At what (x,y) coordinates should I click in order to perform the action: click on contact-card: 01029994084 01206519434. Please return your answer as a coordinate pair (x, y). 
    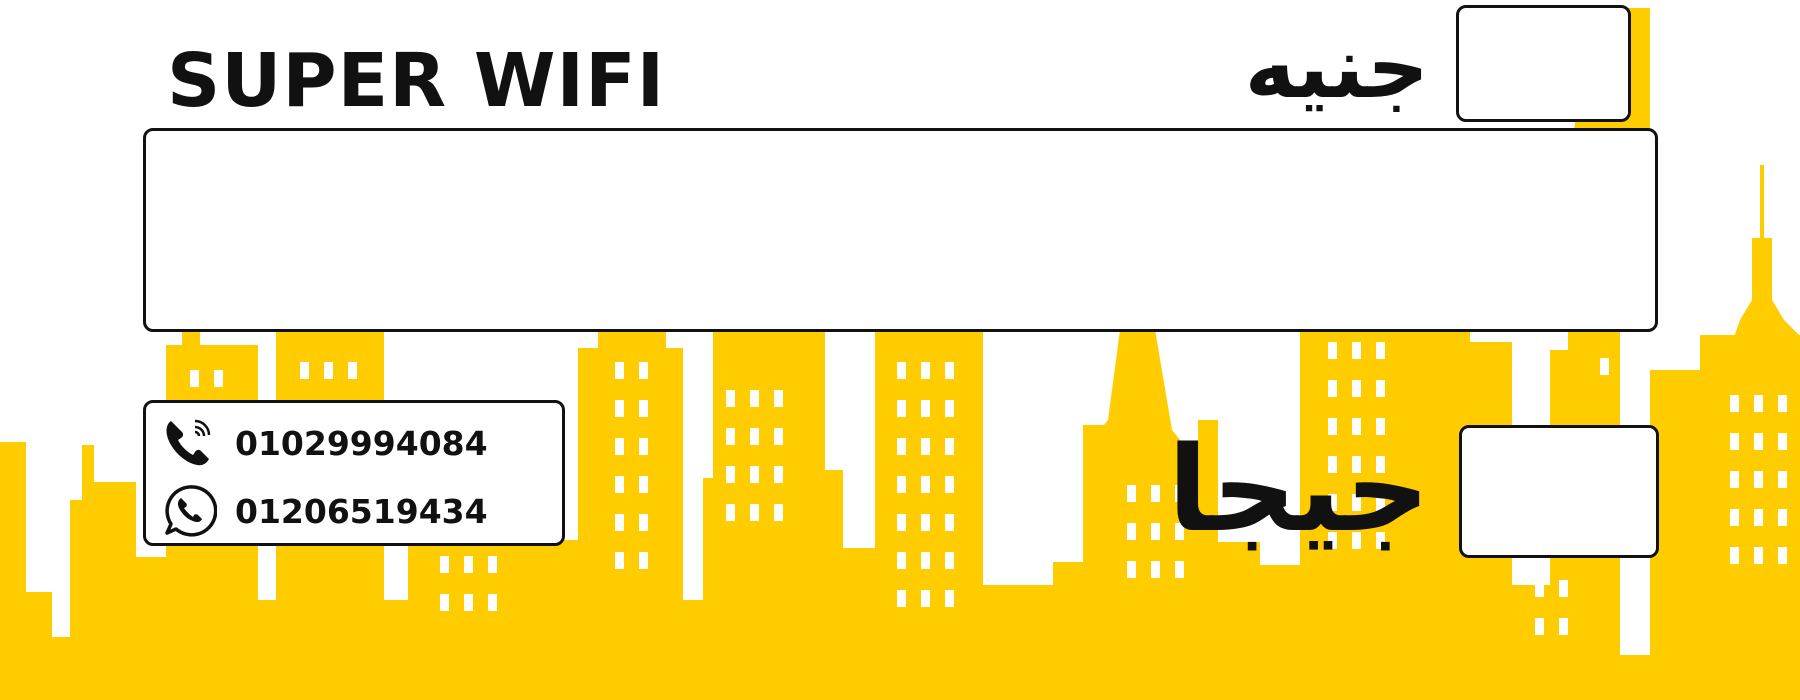
    Looking at the image, I should click on (354, 473).